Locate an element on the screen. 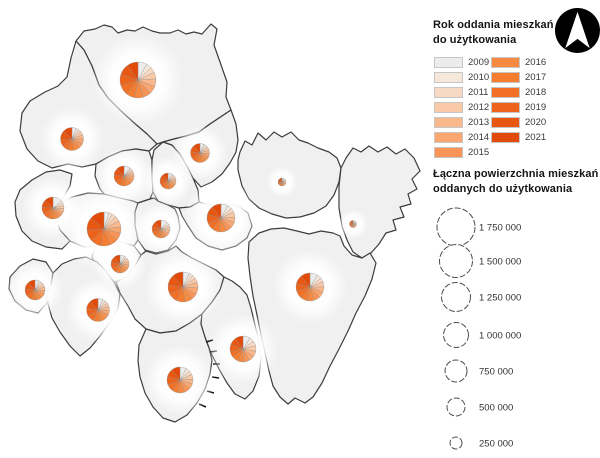 Image resolution: width=600 pixels, height=458 pixels. year-legend-row: 2019 is located at coordinates (519, 107).